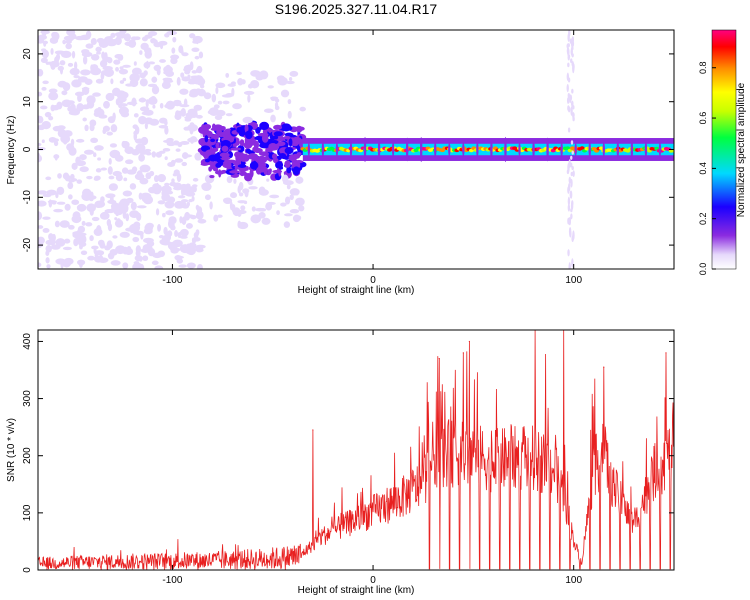  What do you see at coordinates (703, 168) in the screenshot?
I see `colorbar-tick-label: 0.4` at bounding box center [703, 168].